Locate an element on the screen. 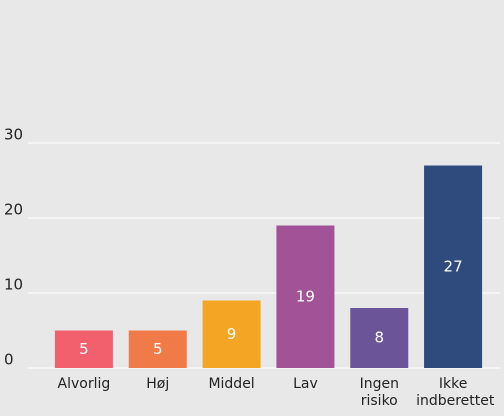 This screenshot has height=416, width=504. value-label: 19 is located at coordinates (305, 296).